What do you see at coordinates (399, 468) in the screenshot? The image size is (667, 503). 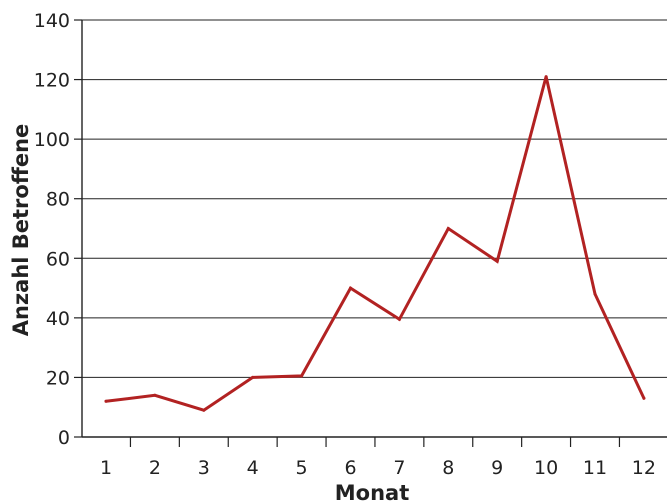 I see `x-tick-label-7: 7` at bounding box center [399, 468].